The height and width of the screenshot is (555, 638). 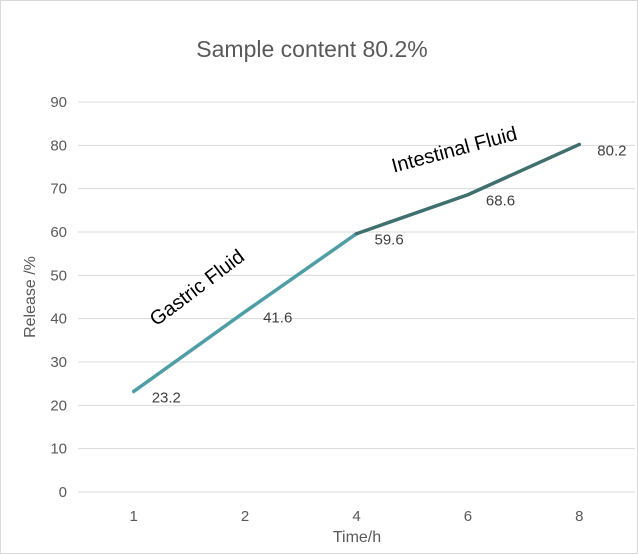 What do you see at coordinates (58, 405) in the screenshot?
I see `y-tick-label: 20` at bounding box center [58, 405].